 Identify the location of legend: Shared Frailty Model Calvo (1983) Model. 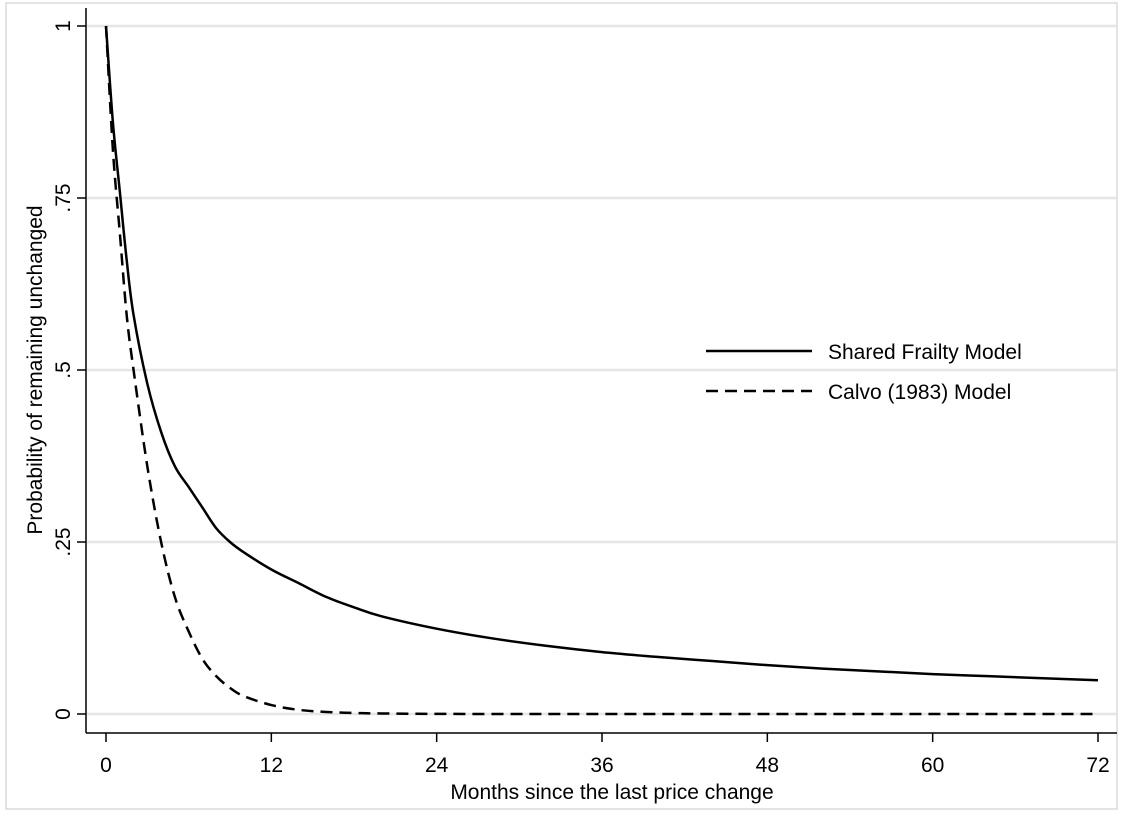
(864, 372).